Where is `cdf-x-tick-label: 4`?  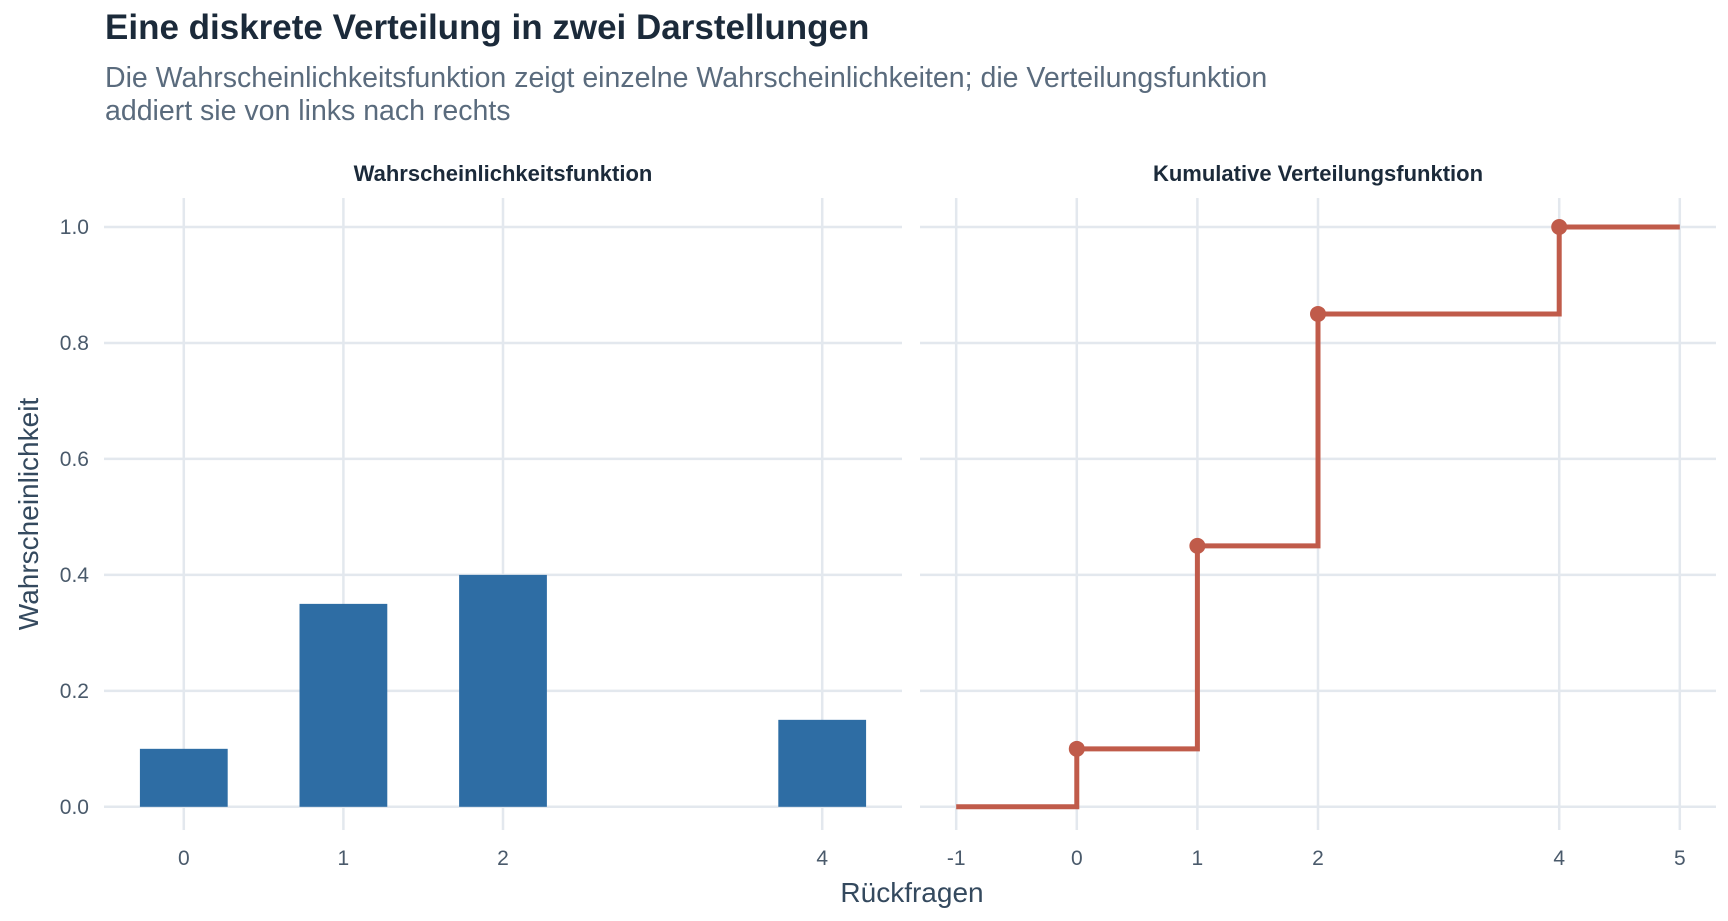 cdf-x-tick-label: 4 is located at coordinates (1559, 858).